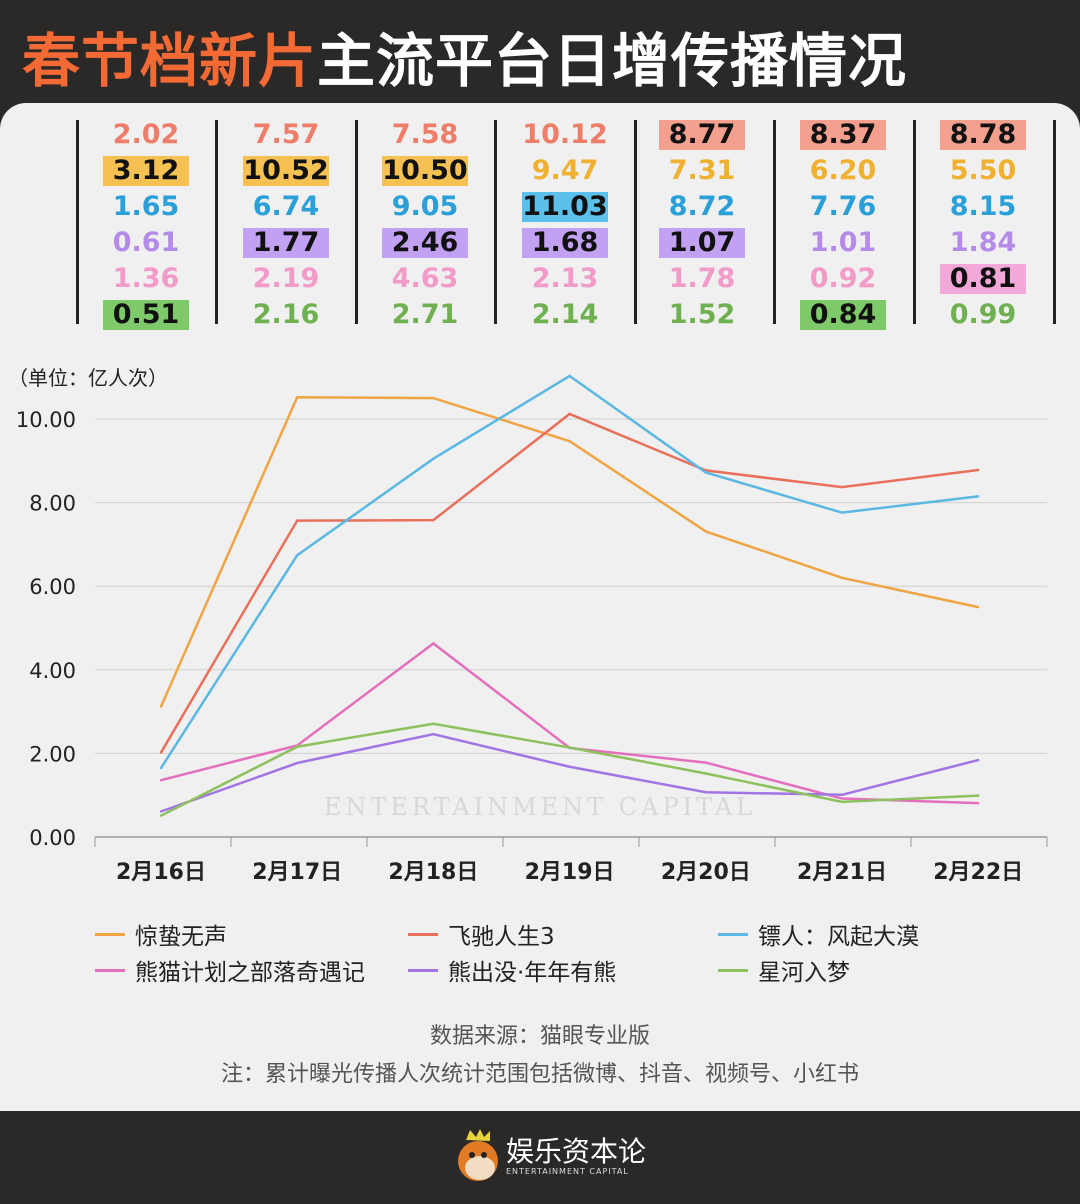 This screenshot has height=1204, width=1080. What do you see at coordinates (425, 134) in the screenshot?
I see `table-cell: 7.58` at bounding box center [425, 134].